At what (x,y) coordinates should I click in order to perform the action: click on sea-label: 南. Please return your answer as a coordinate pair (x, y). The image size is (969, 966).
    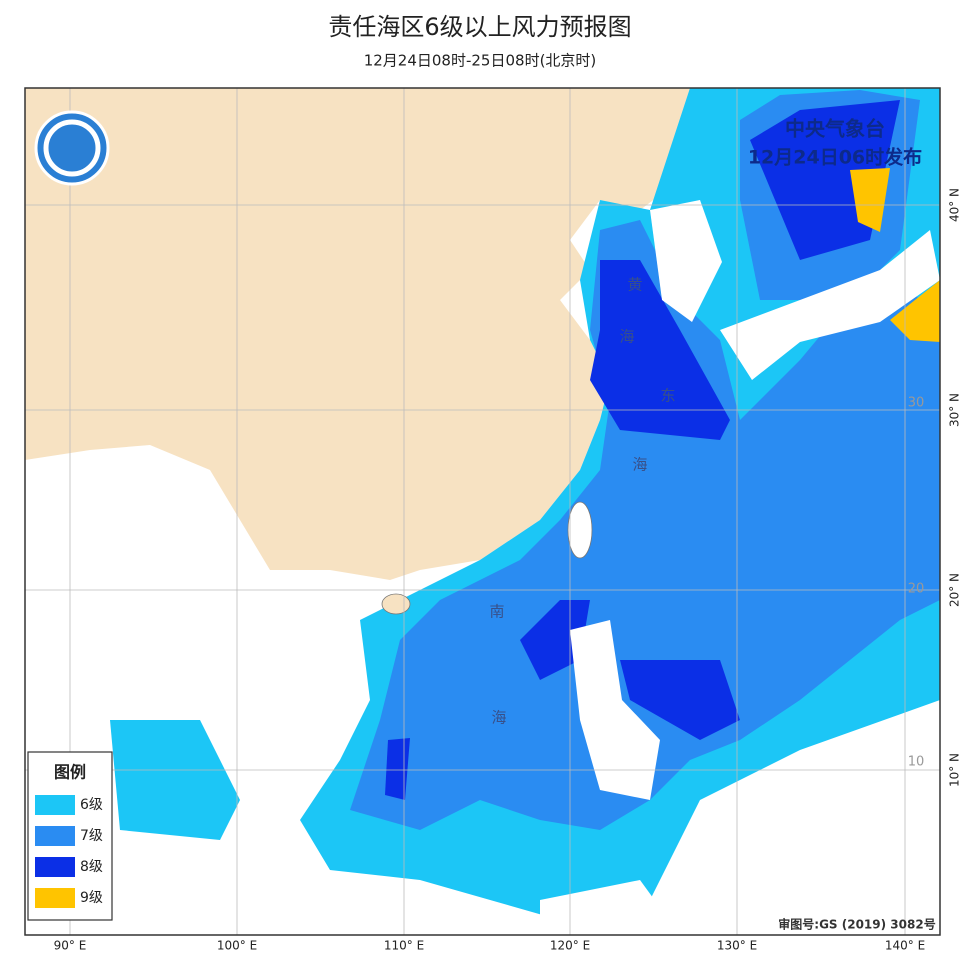
    Looking at the image, I should click on (496, 612).